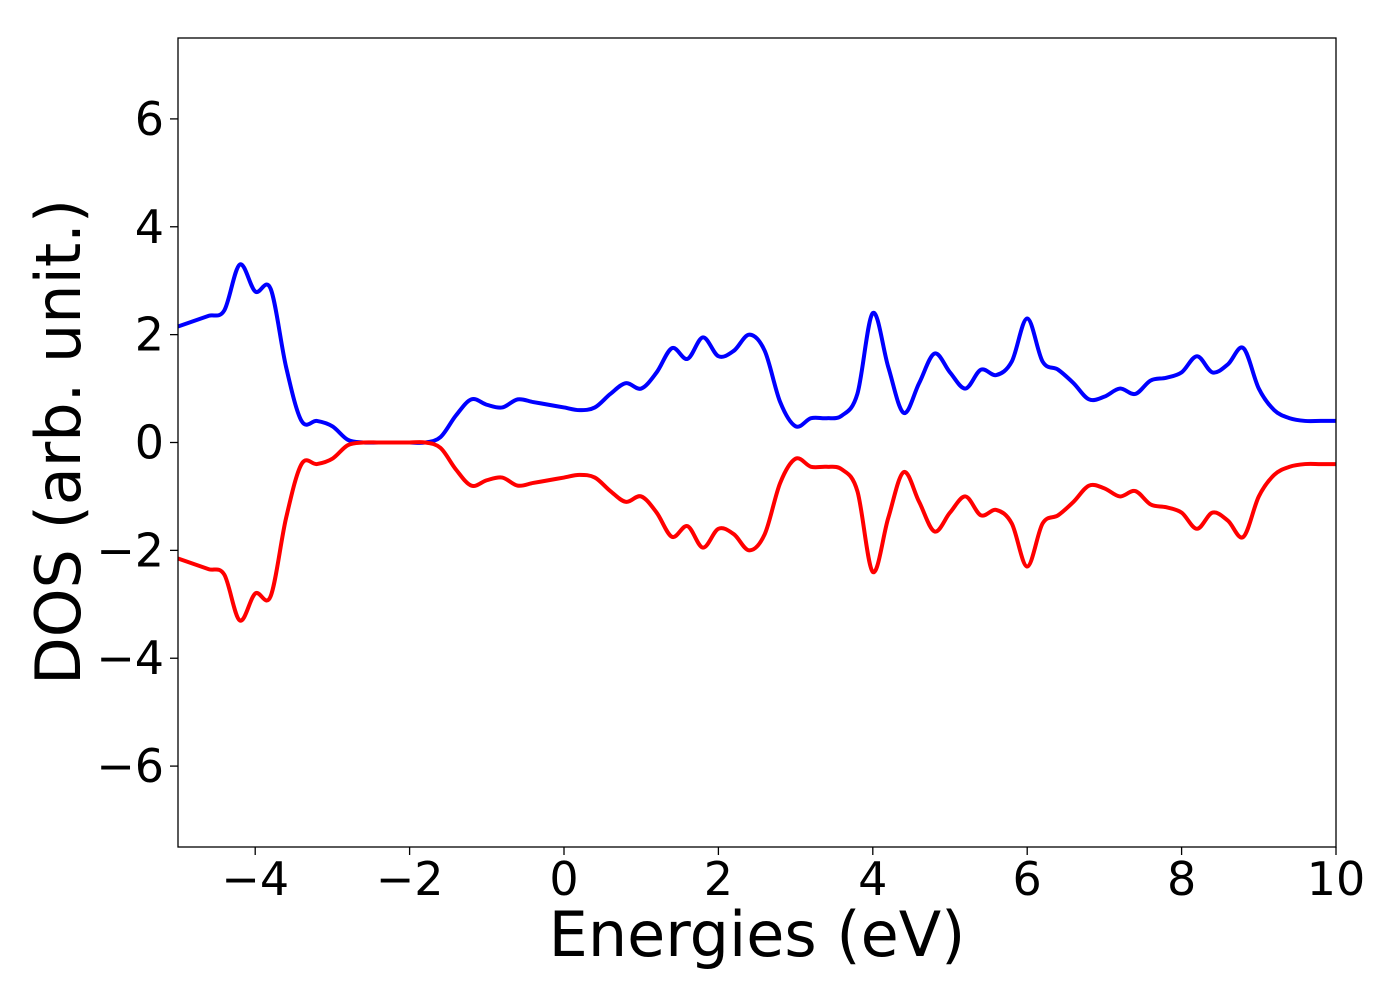 The height and width of the screenshot is (1000, 1400). What do you see at coordinates (149, 335) in the screenshot?
I see `y-tick-label: 2` at bounding box center [149, 335].